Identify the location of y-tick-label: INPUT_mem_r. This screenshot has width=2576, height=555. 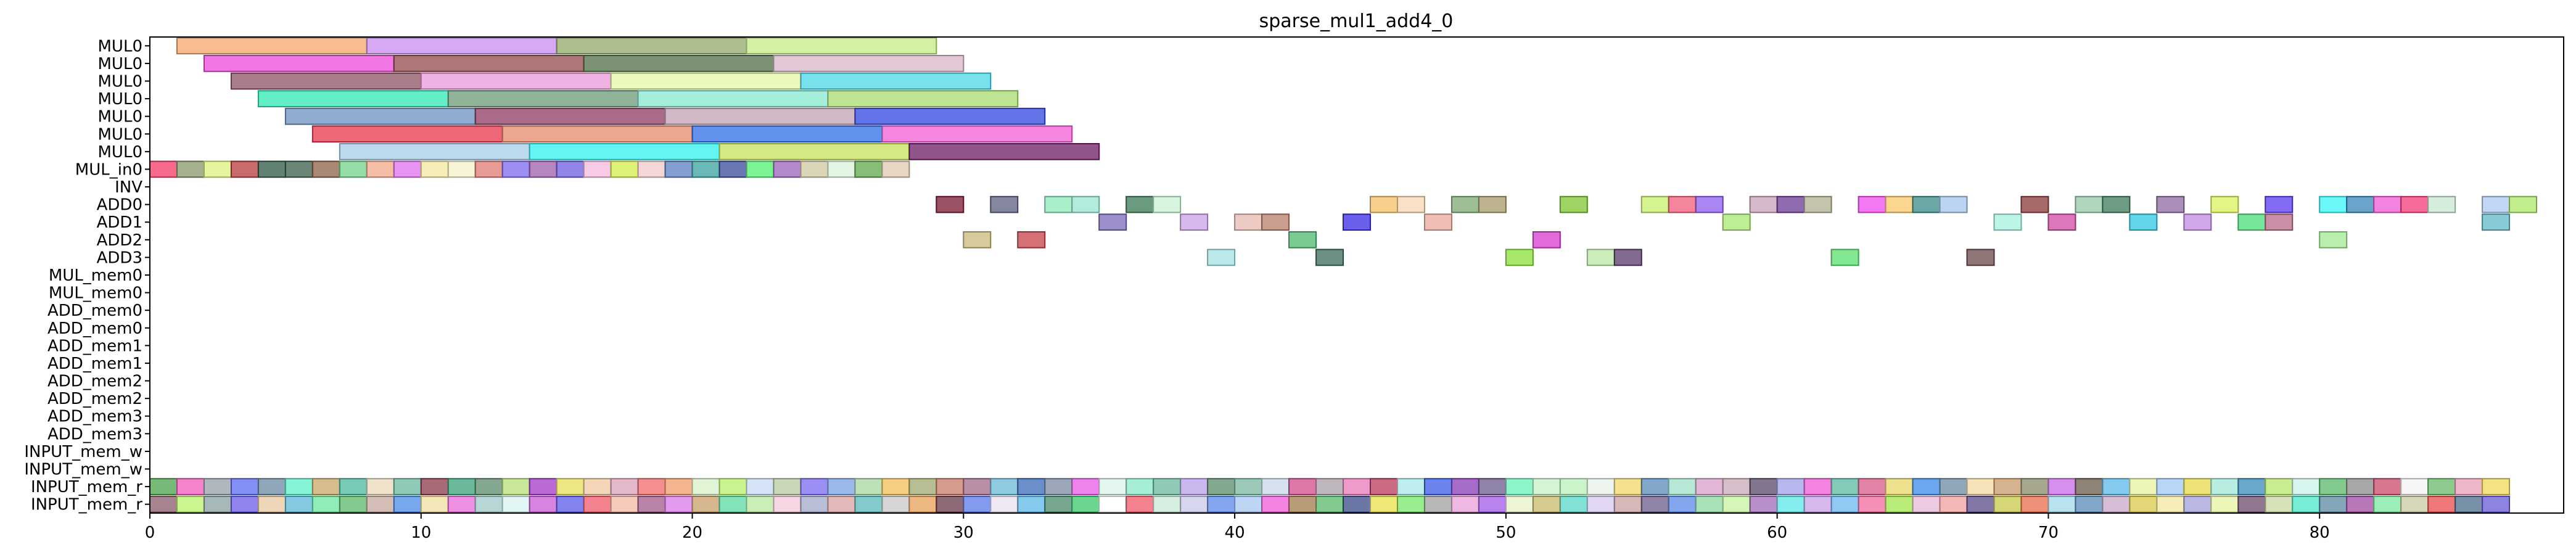
(86, 505).